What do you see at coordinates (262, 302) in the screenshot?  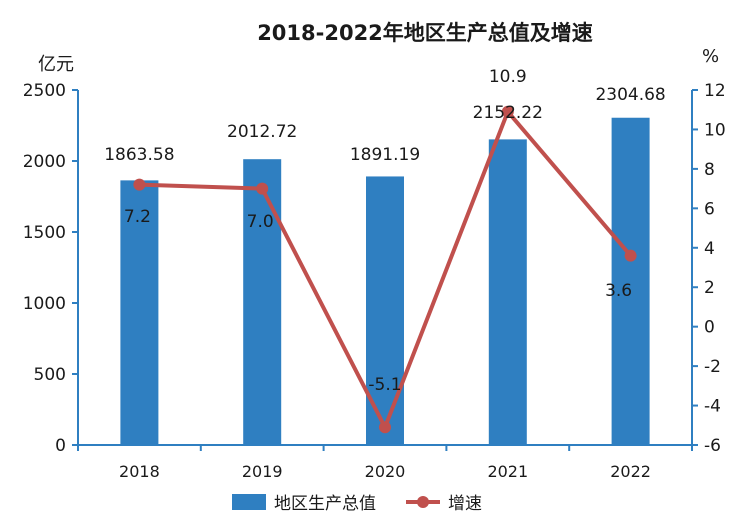 I see `bar-2019` at bounding box center [262, 302].